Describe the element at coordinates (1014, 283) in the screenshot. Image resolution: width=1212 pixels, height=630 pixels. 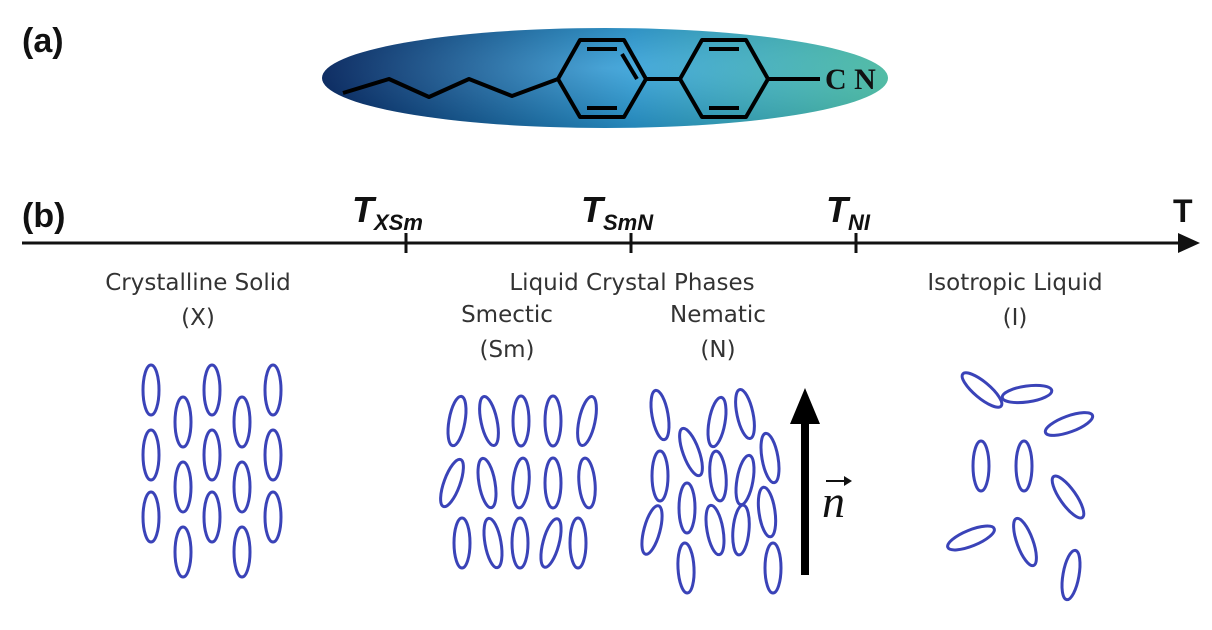
I see `isotropic-phase-name: Isotropic Liquid` at that location.